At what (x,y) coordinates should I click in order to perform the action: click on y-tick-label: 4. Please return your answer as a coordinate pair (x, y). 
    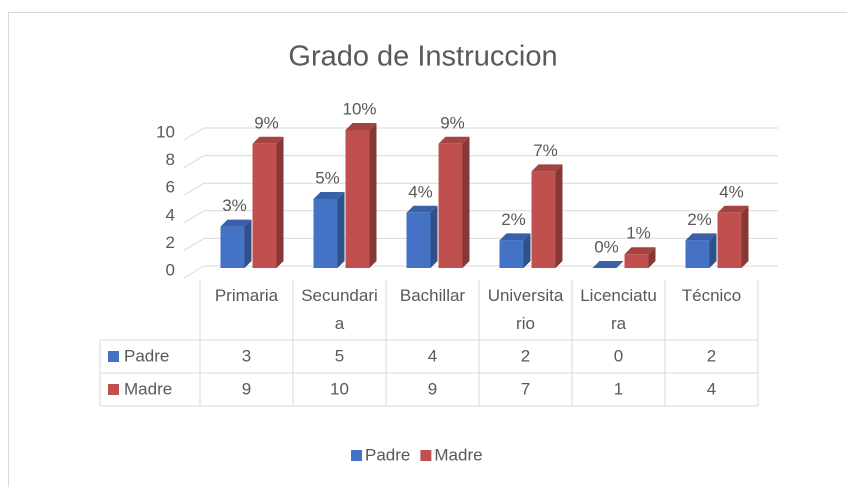
    Looking at the image, I should click on (170, 214).